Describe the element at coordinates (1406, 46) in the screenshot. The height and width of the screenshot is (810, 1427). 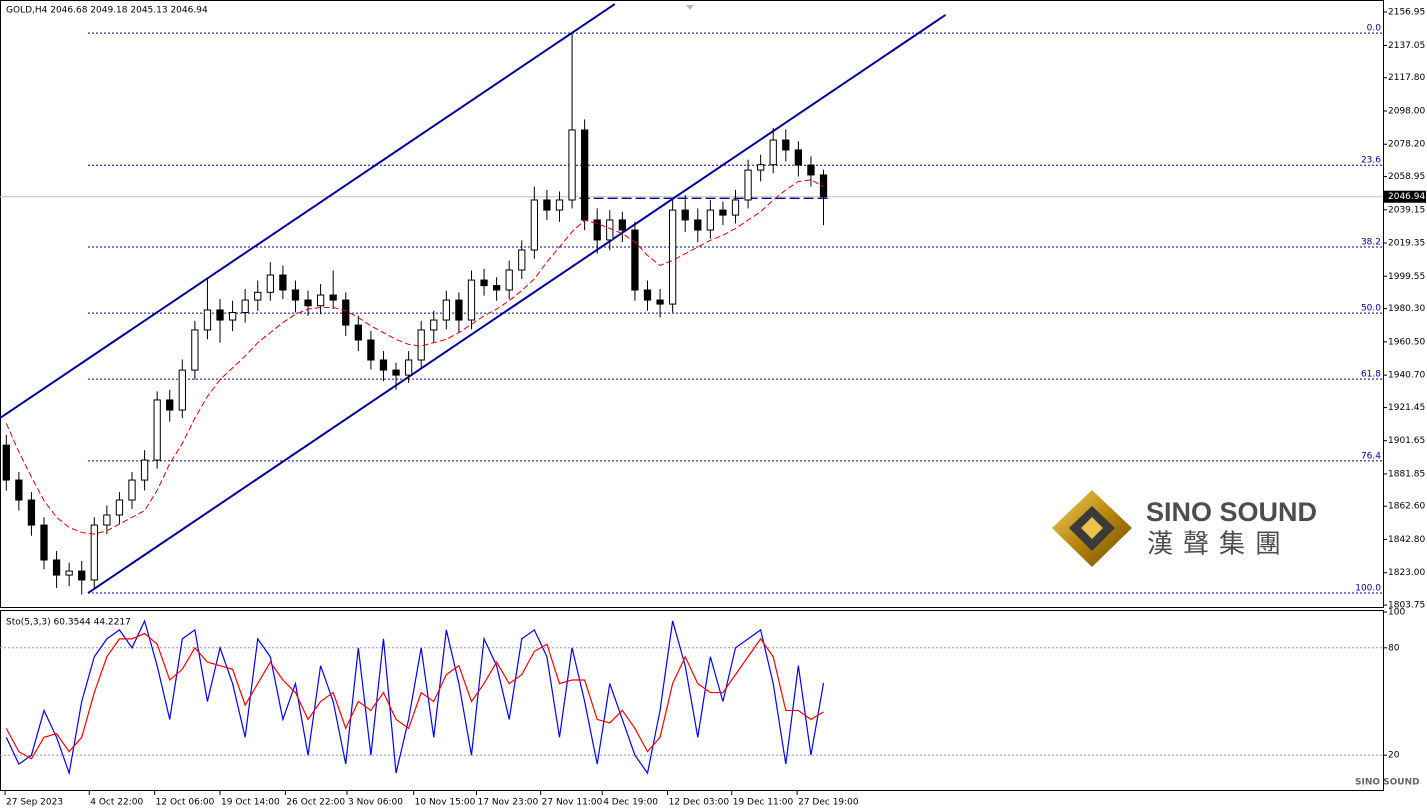
I see `y-tick-label: 2137.05` at that location.